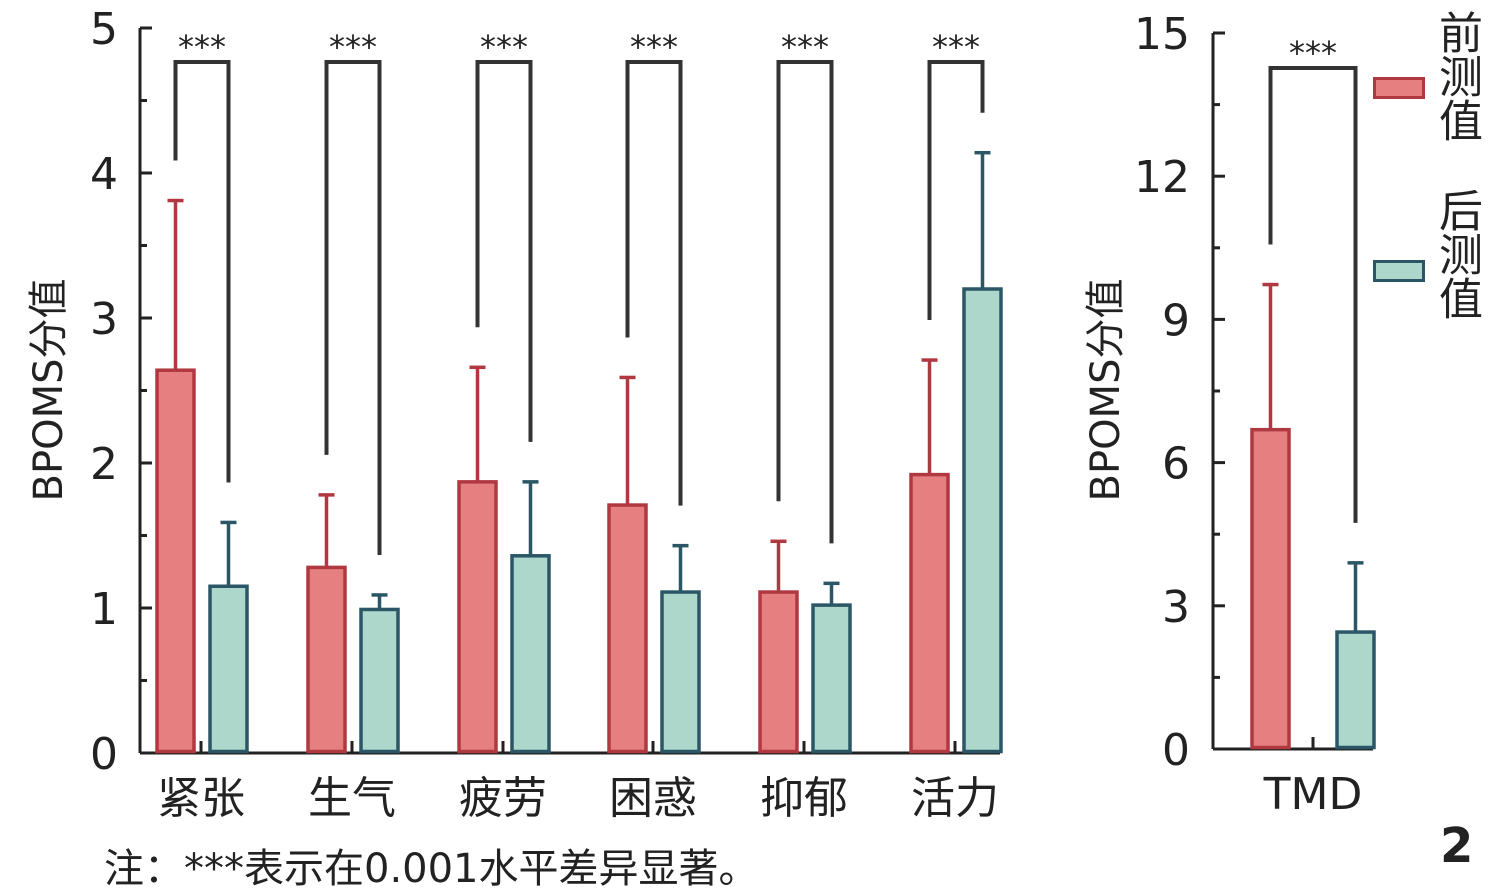  What do you see at coordinates (1399, 88) in the screenshot?
I see `legend-pre-swatch` at bounding box center [1399, 88].